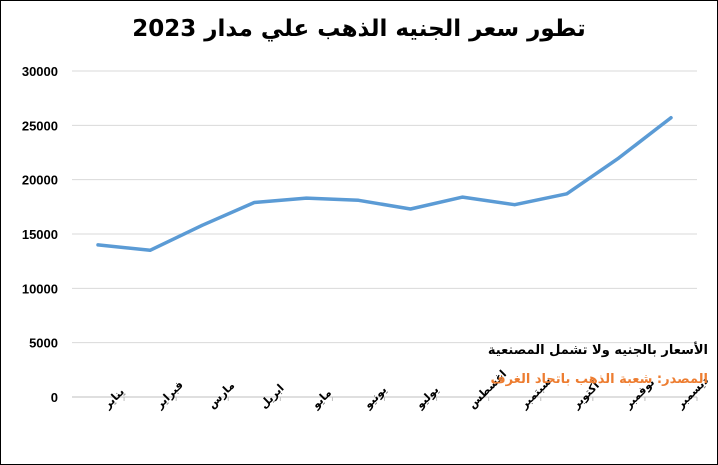 This screenshot has width=718, height=465. Describe the element at coordinates (597, 350) in the screenshot. I see `unit-note: الأسعار بالجنيه ولا تشمل المصنعية` at that location.